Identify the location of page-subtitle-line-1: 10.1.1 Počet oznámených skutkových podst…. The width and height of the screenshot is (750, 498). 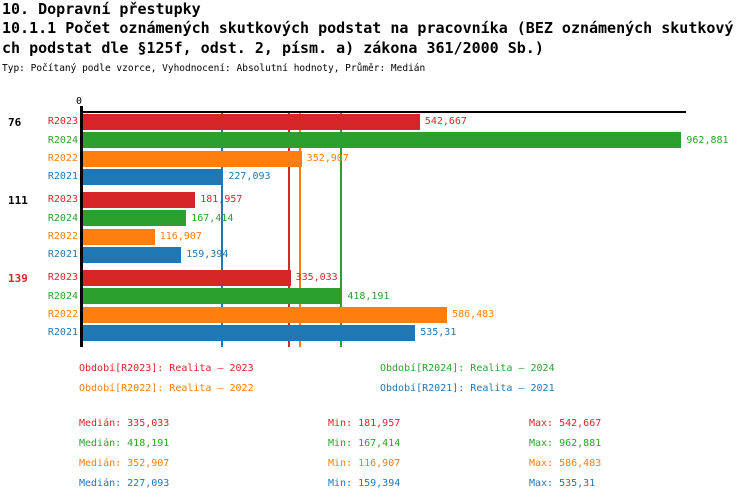
(368, 28).